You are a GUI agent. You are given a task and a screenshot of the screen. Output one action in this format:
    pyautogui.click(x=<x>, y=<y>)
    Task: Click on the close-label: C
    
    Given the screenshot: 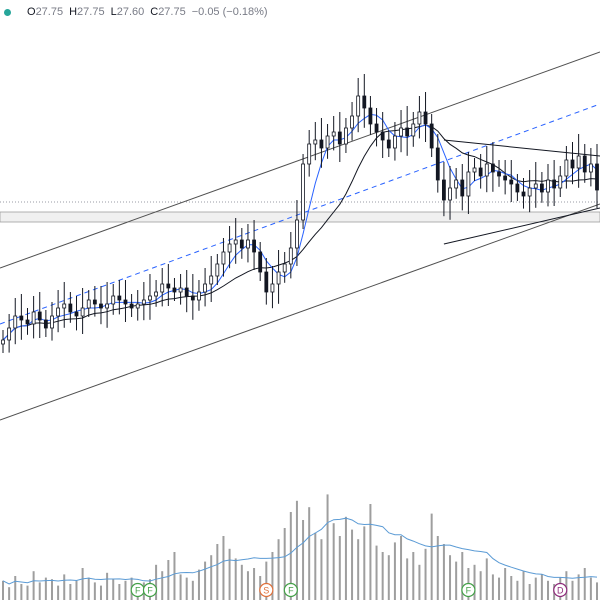 What is the action you would take?
    pyautogui.click(x=154, y=12)
    